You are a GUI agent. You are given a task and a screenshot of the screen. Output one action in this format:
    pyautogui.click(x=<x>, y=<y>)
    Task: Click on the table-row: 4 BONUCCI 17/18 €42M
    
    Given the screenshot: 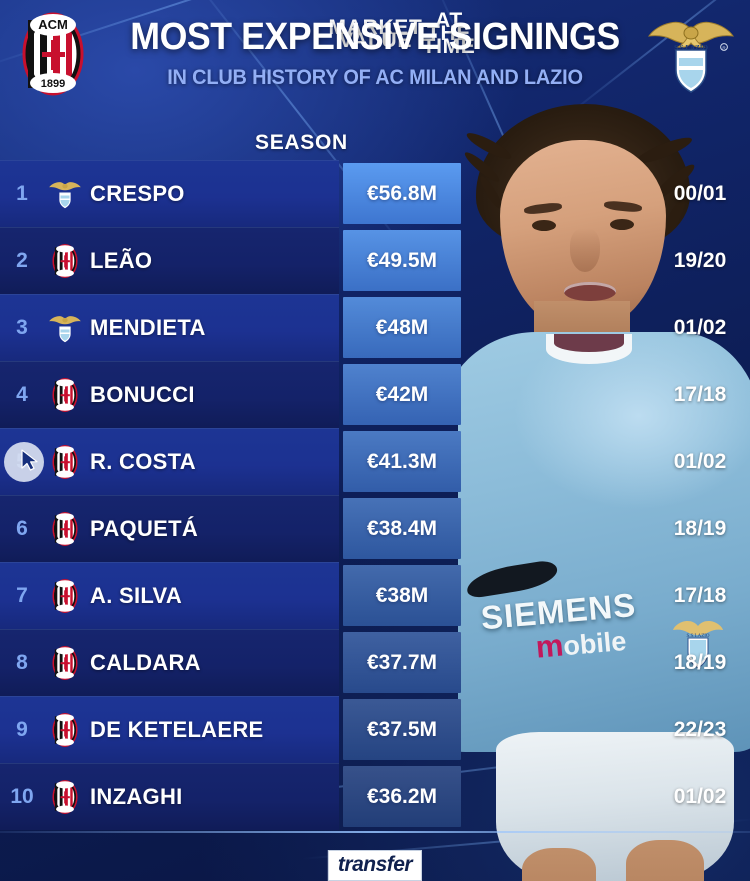 What is the action you would take?
    pyautogui.click(x=375, y=394)
    